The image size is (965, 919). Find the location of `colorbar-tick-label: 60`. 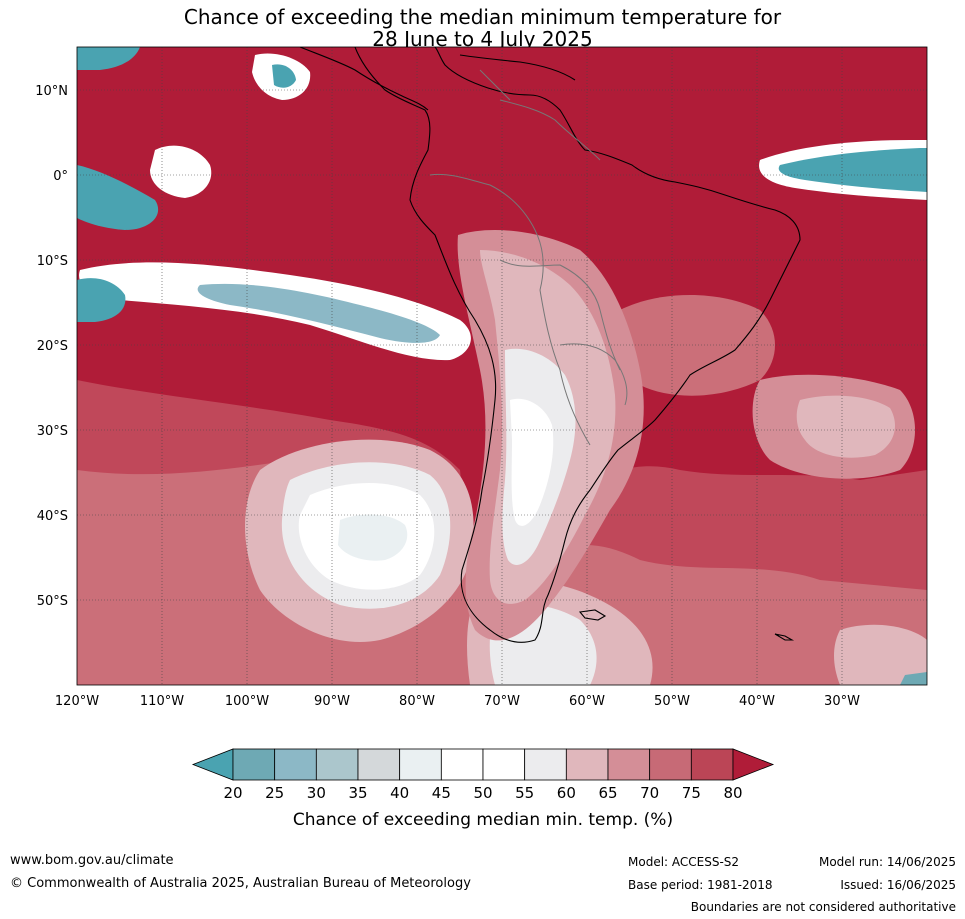

colorbar-tick-label: 60 is located at coordinates (566, 793).